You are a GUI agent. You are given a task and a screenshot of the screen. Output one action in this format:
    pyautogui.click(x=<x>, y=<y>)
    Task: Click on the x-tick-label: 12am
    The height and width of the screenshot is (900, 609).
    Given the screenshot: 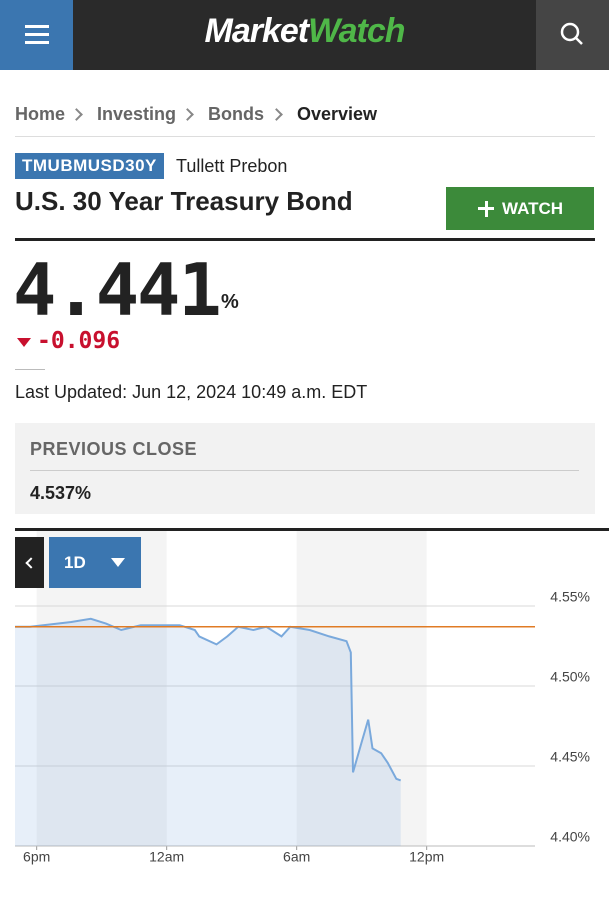 What is the action you would take?
    pyautogui.click(x=166, y=857)
    